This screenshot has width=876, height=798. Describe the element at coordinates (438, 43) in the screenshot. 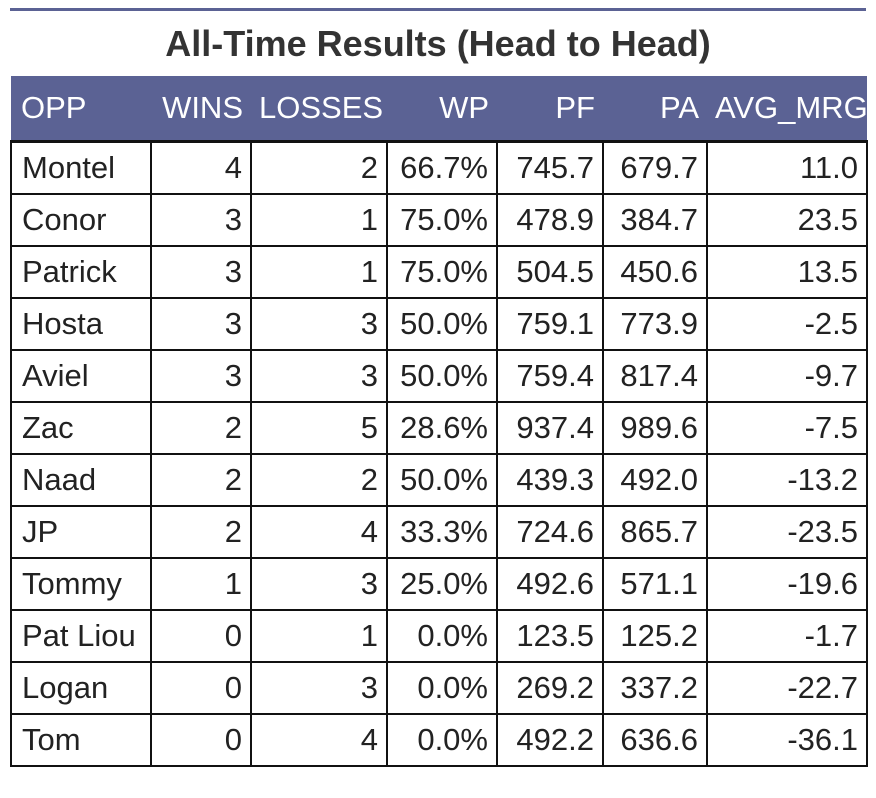

I see `table-title: All-Time Results (Head to Head)` at that location.